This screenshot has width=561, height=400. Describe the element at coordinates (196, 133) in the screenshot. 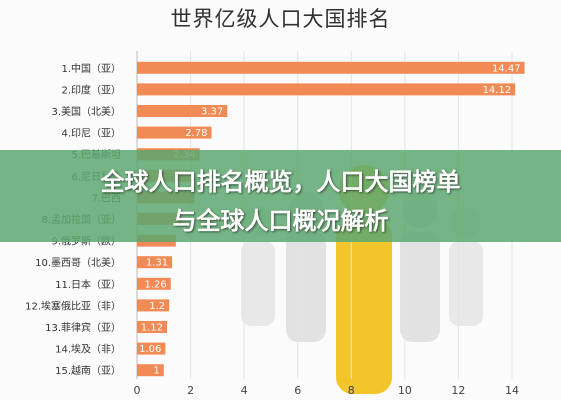

I see `value-label: 2.78` at that location.